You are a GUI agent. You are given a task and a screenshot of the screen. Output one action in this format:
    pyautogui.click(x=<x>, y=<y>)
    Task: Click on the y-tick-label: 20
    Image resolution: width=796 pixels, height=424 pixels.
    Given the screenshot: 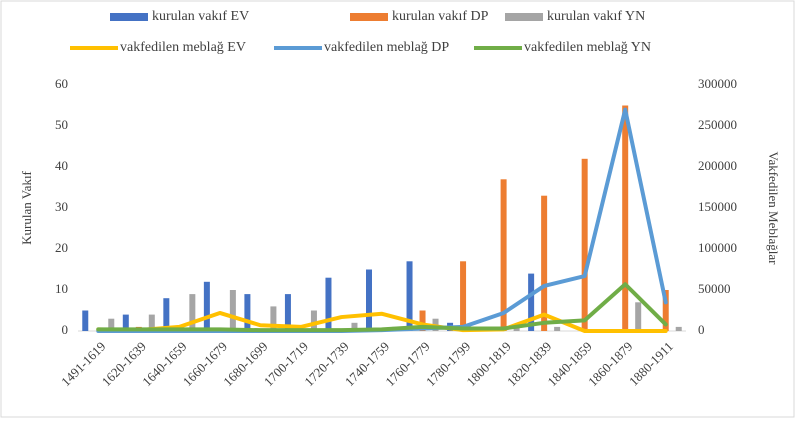 What is the action you would take?
    pyautogui.click(x=61, y=247)
    